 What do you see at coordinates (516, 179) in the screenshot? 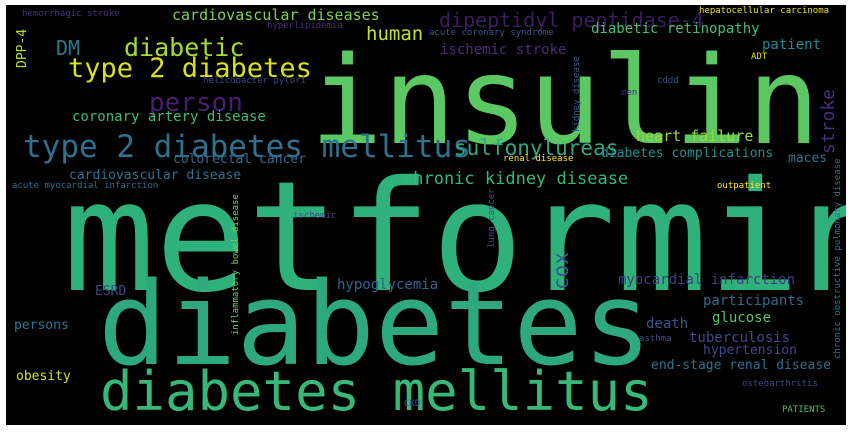
I see `word-chronic-kidney-disease: chronic kidney disease` at bounding box center [516, 179].